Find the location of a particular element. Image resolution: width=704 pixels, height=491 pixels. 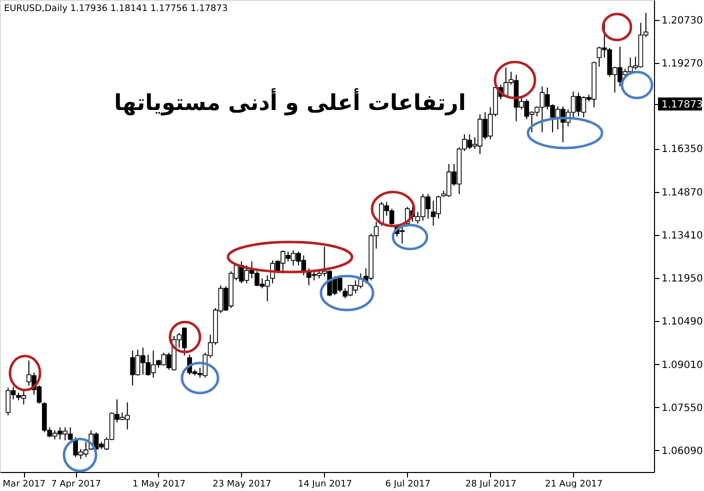

x-tick-label: Mar 2017 is located at coordinates (24, 485).